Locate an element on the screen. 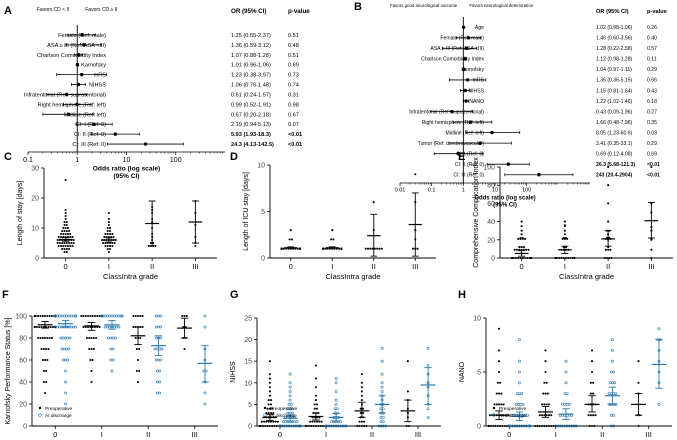 The height and width of the screenshot is (440, 677). discharge-group is located at coordinates (290, 400).